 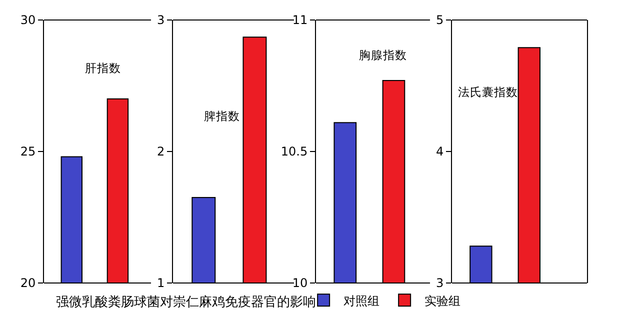 I want to click on y-tick-label: 5, so click(x=440, y=20).